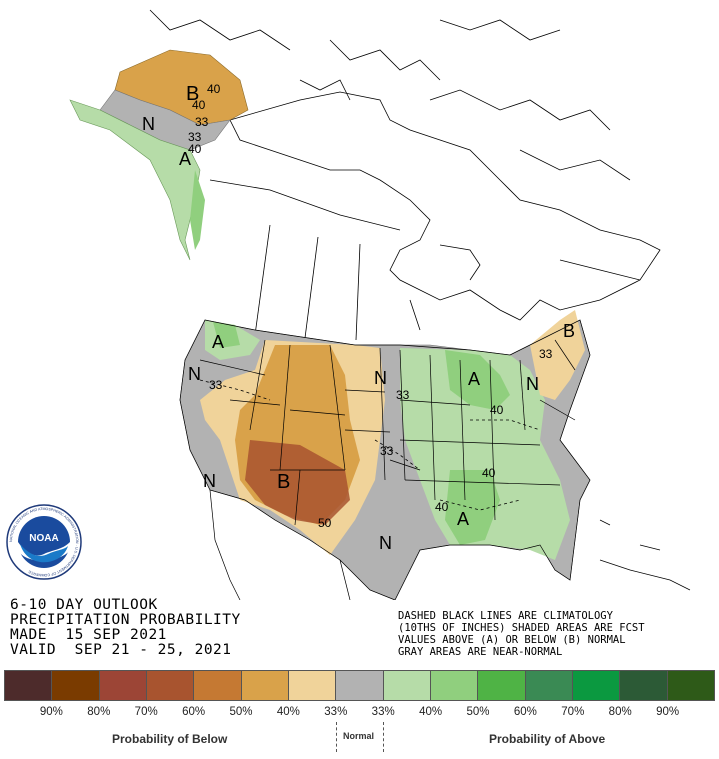  Describe the element at coordinates (170, 739) in the screenshot. I see `legend-caption-below: Probability of Below` at that location.